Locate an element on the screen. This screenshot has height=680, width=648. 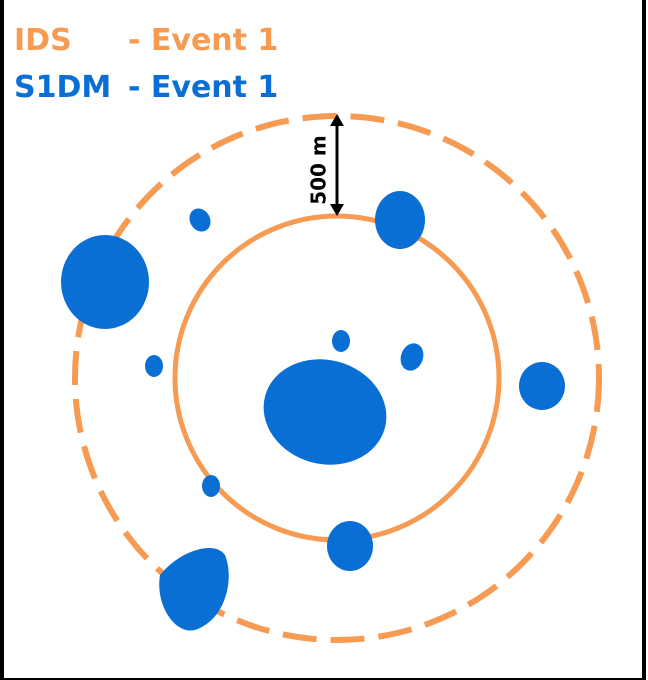
legend-ids-label: - Event 1 is located at coordinates (203, 40).